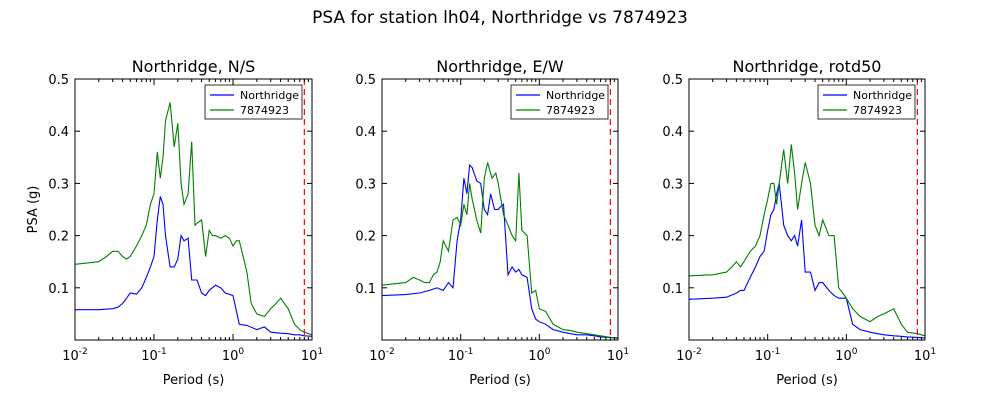 This screenshot has width=1000, height=400. What do you see at coordinates (807, 66) in the screenshot?
I see `chart-title: Northridge, rotd50` at bounding box center [807, 66].